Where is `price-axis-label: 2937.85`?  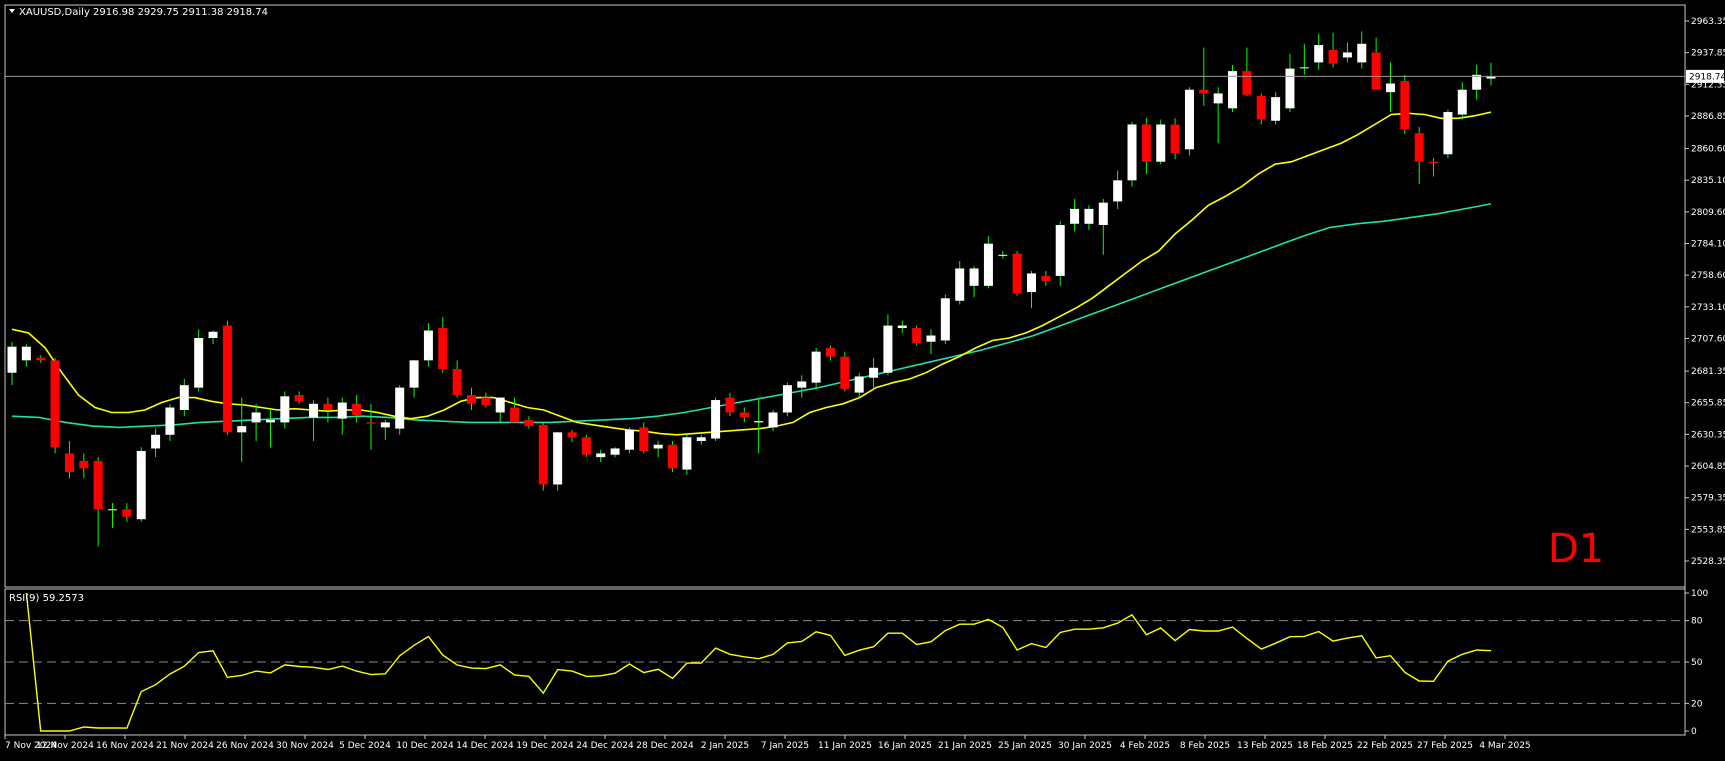 price-axis-label: 2937.85 is located at coordinates (1708, 54).